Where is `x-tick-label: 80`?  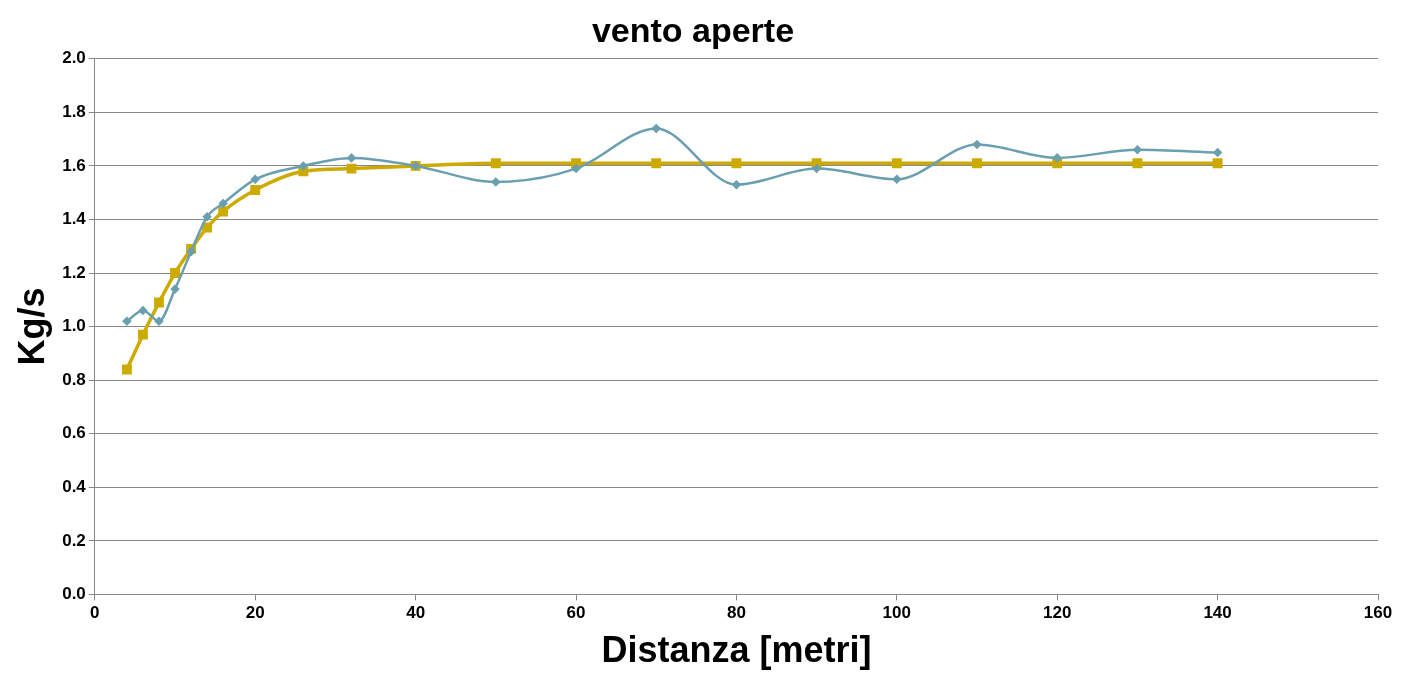 x-tick-label: 80 is located at coordinates (736, 613).